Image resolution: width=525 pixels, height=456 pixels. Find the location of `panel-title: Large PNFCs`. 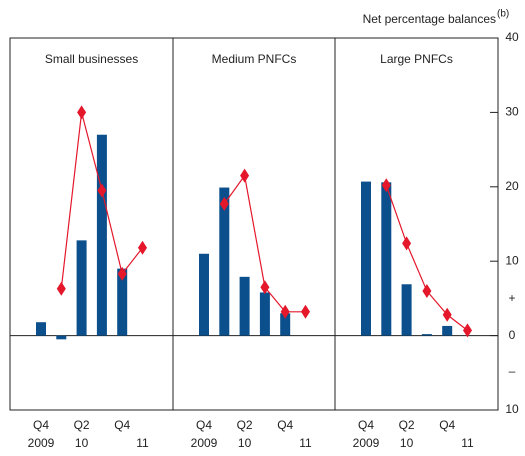

panel-title: Large PNFCs is located at coordinates (416, 59).